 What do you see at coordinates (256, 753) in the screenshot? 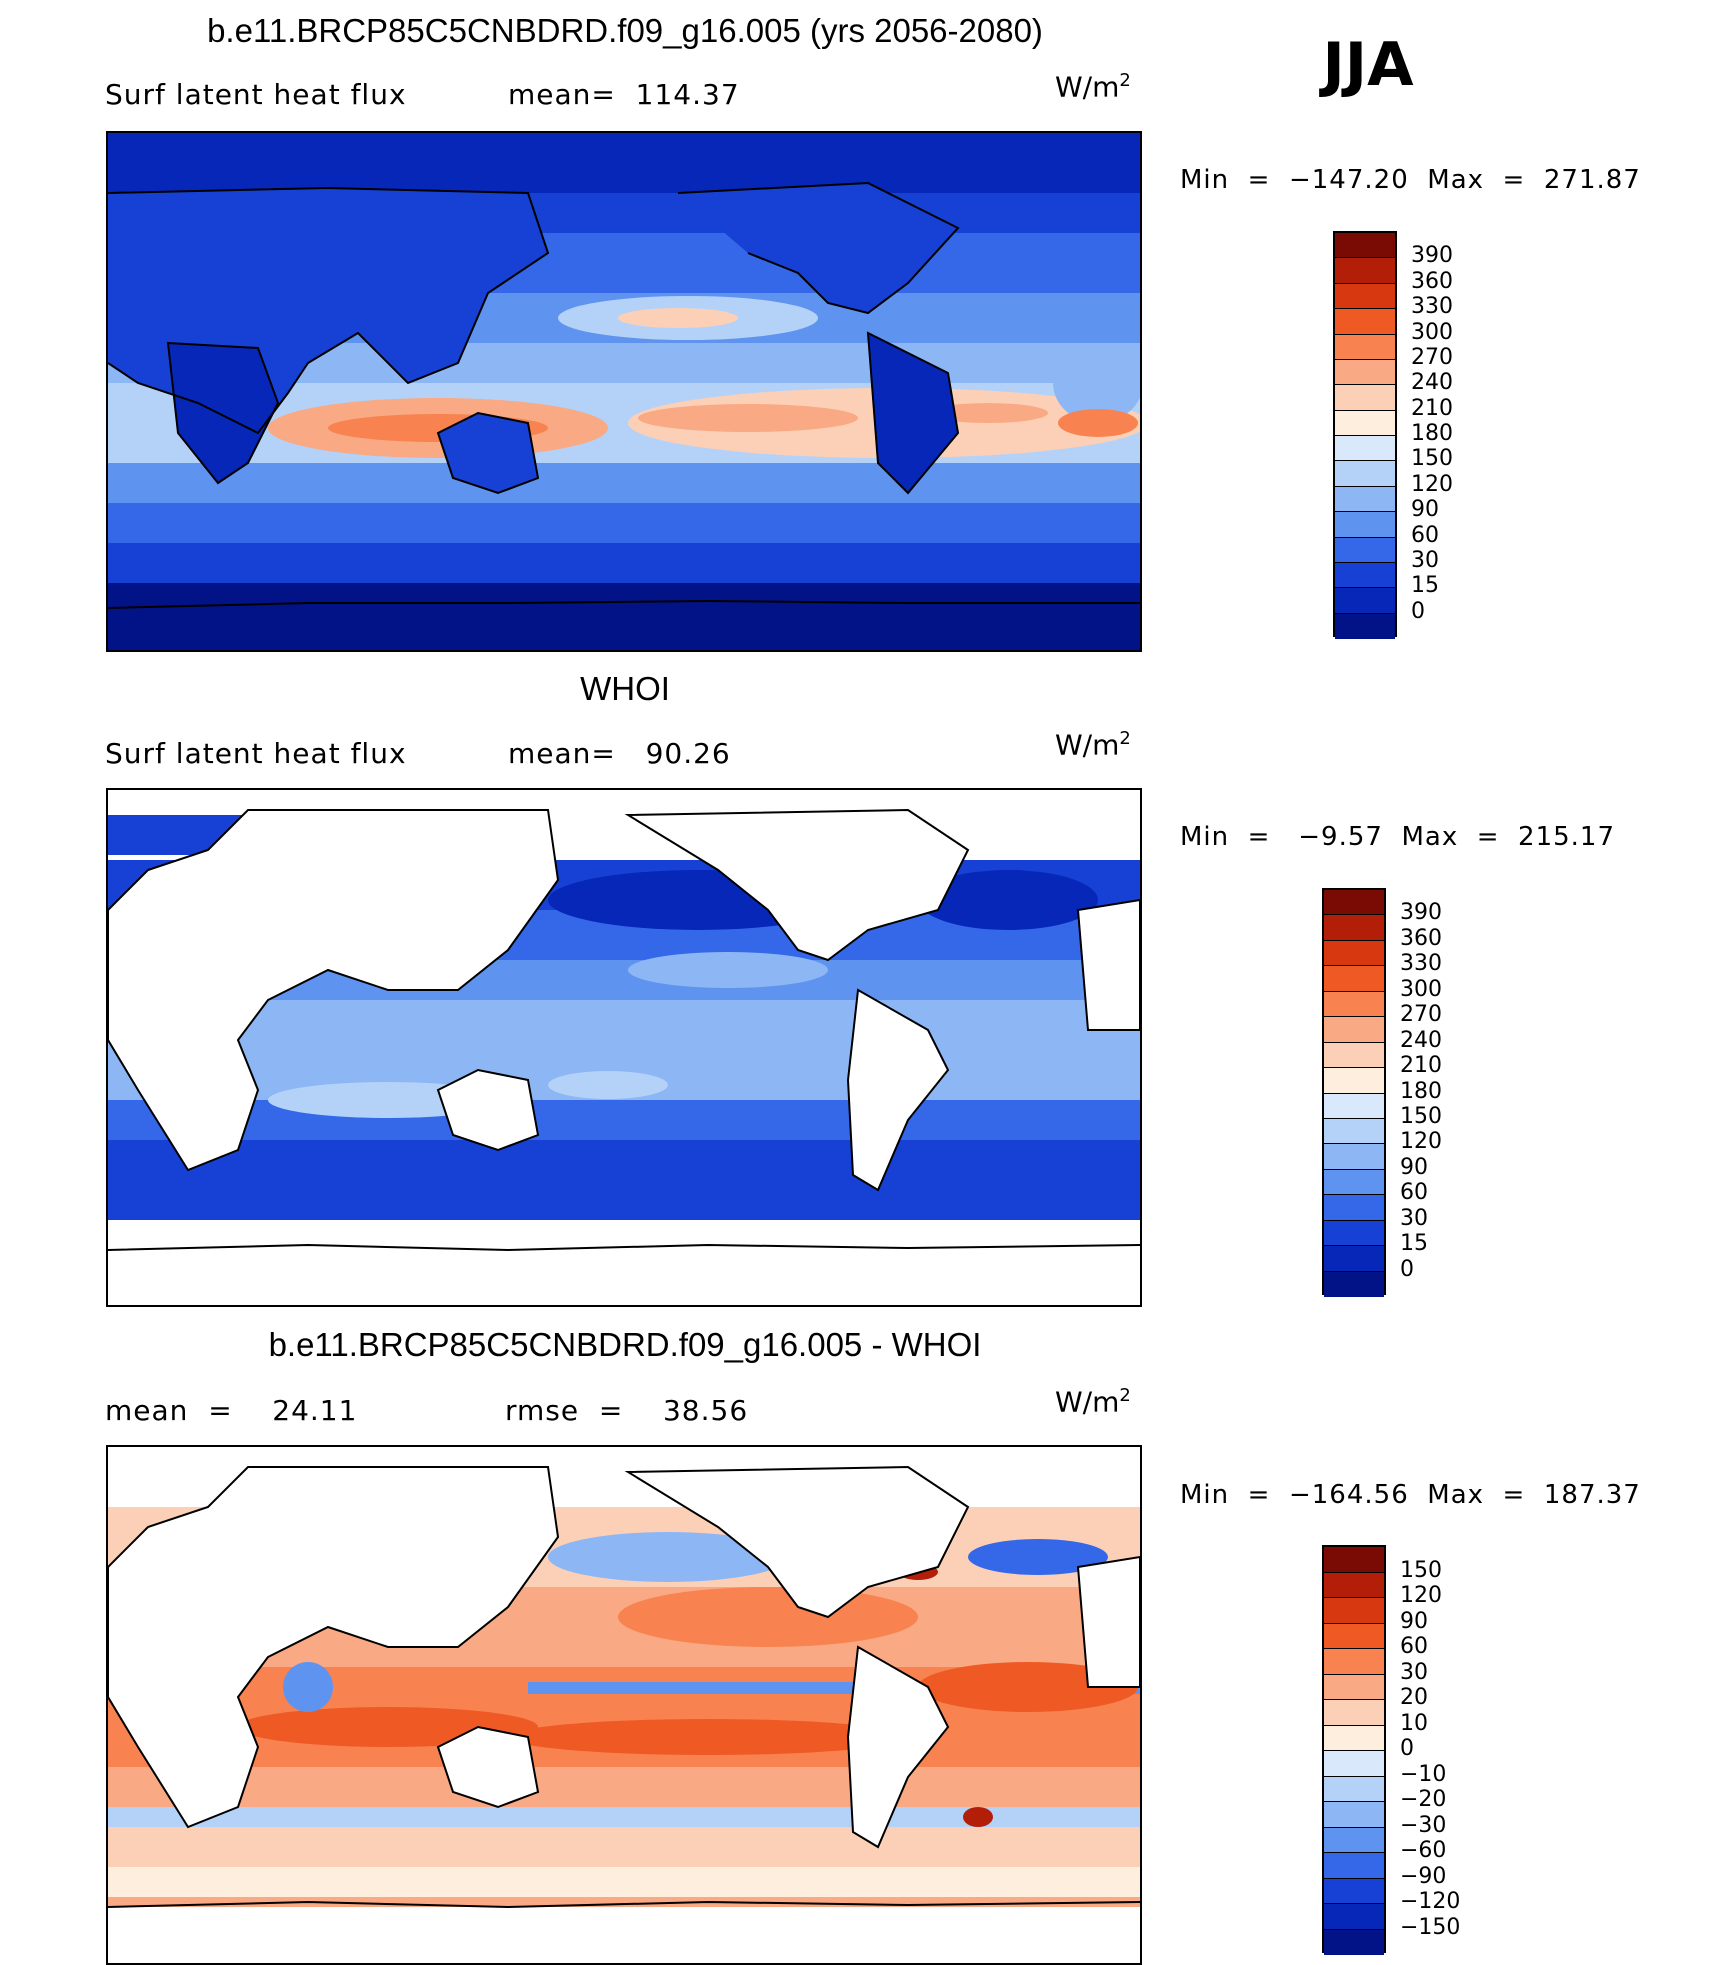
I see `panel-2-variable-label: Surf latent heat flux` at bounding box center [256, 753].